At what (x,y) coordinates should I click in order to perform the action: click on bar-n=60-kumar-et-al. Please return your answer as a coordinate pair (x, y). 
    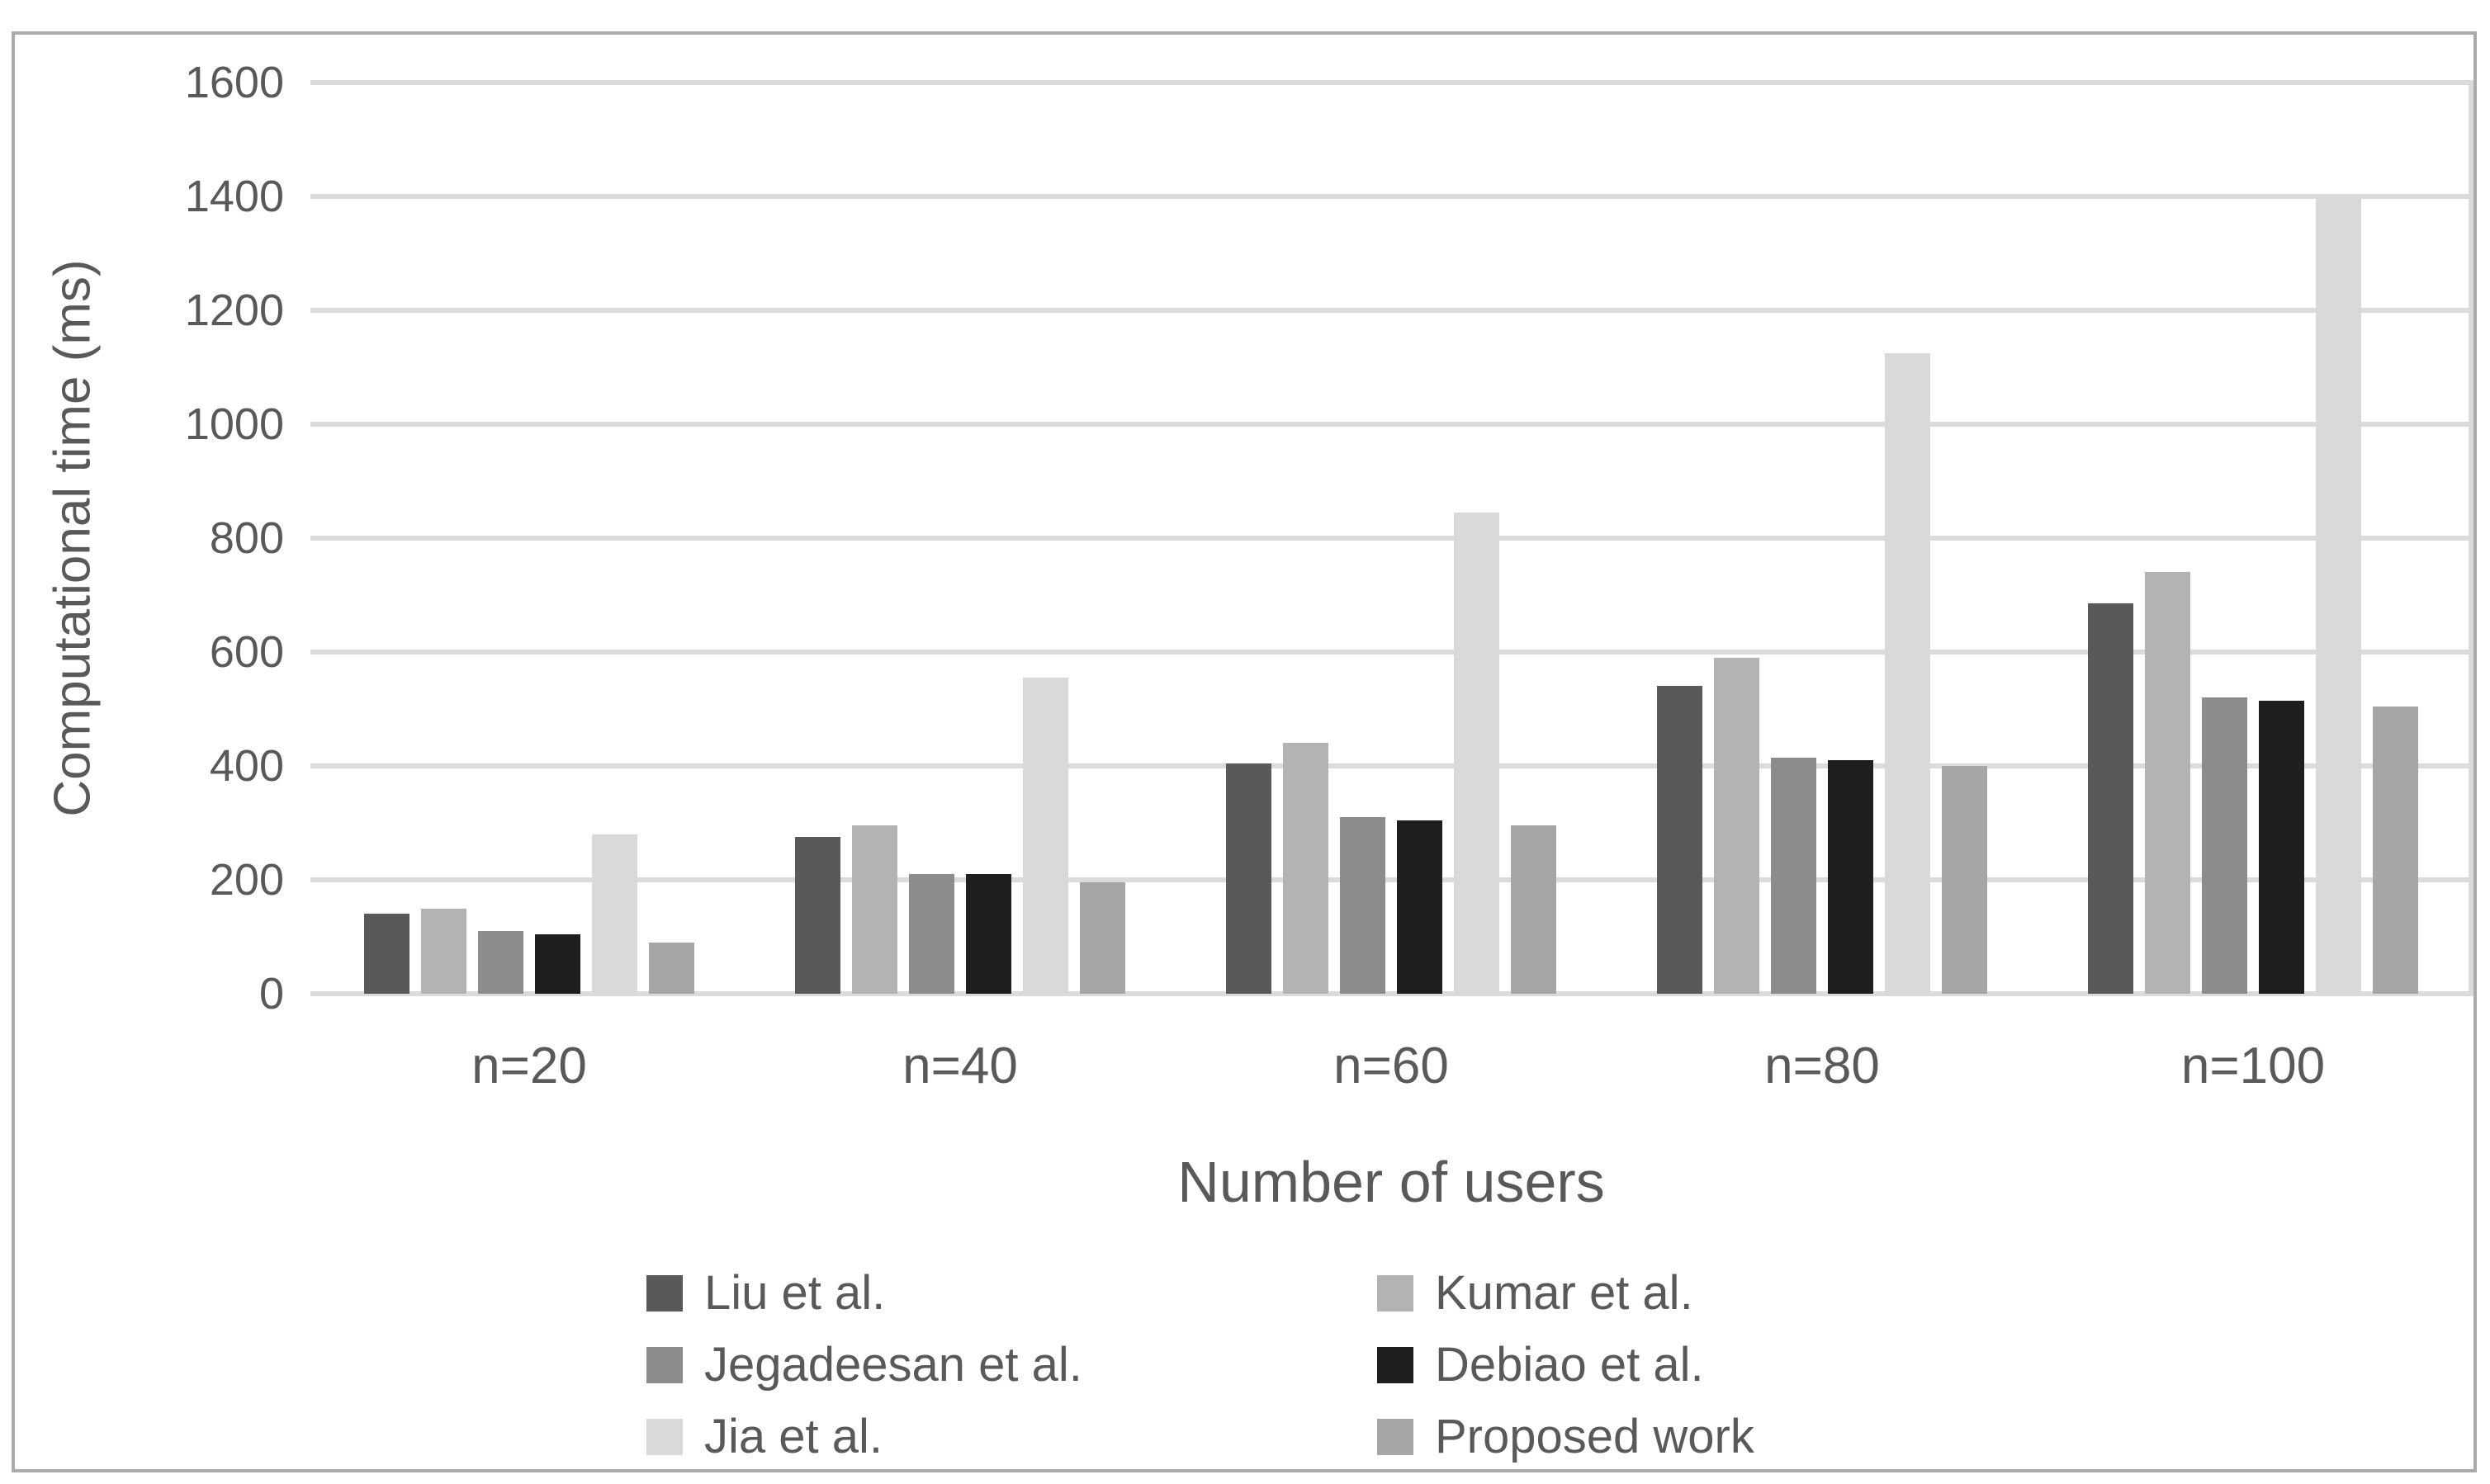
    Looking at the image, I should click on (1305, 868).